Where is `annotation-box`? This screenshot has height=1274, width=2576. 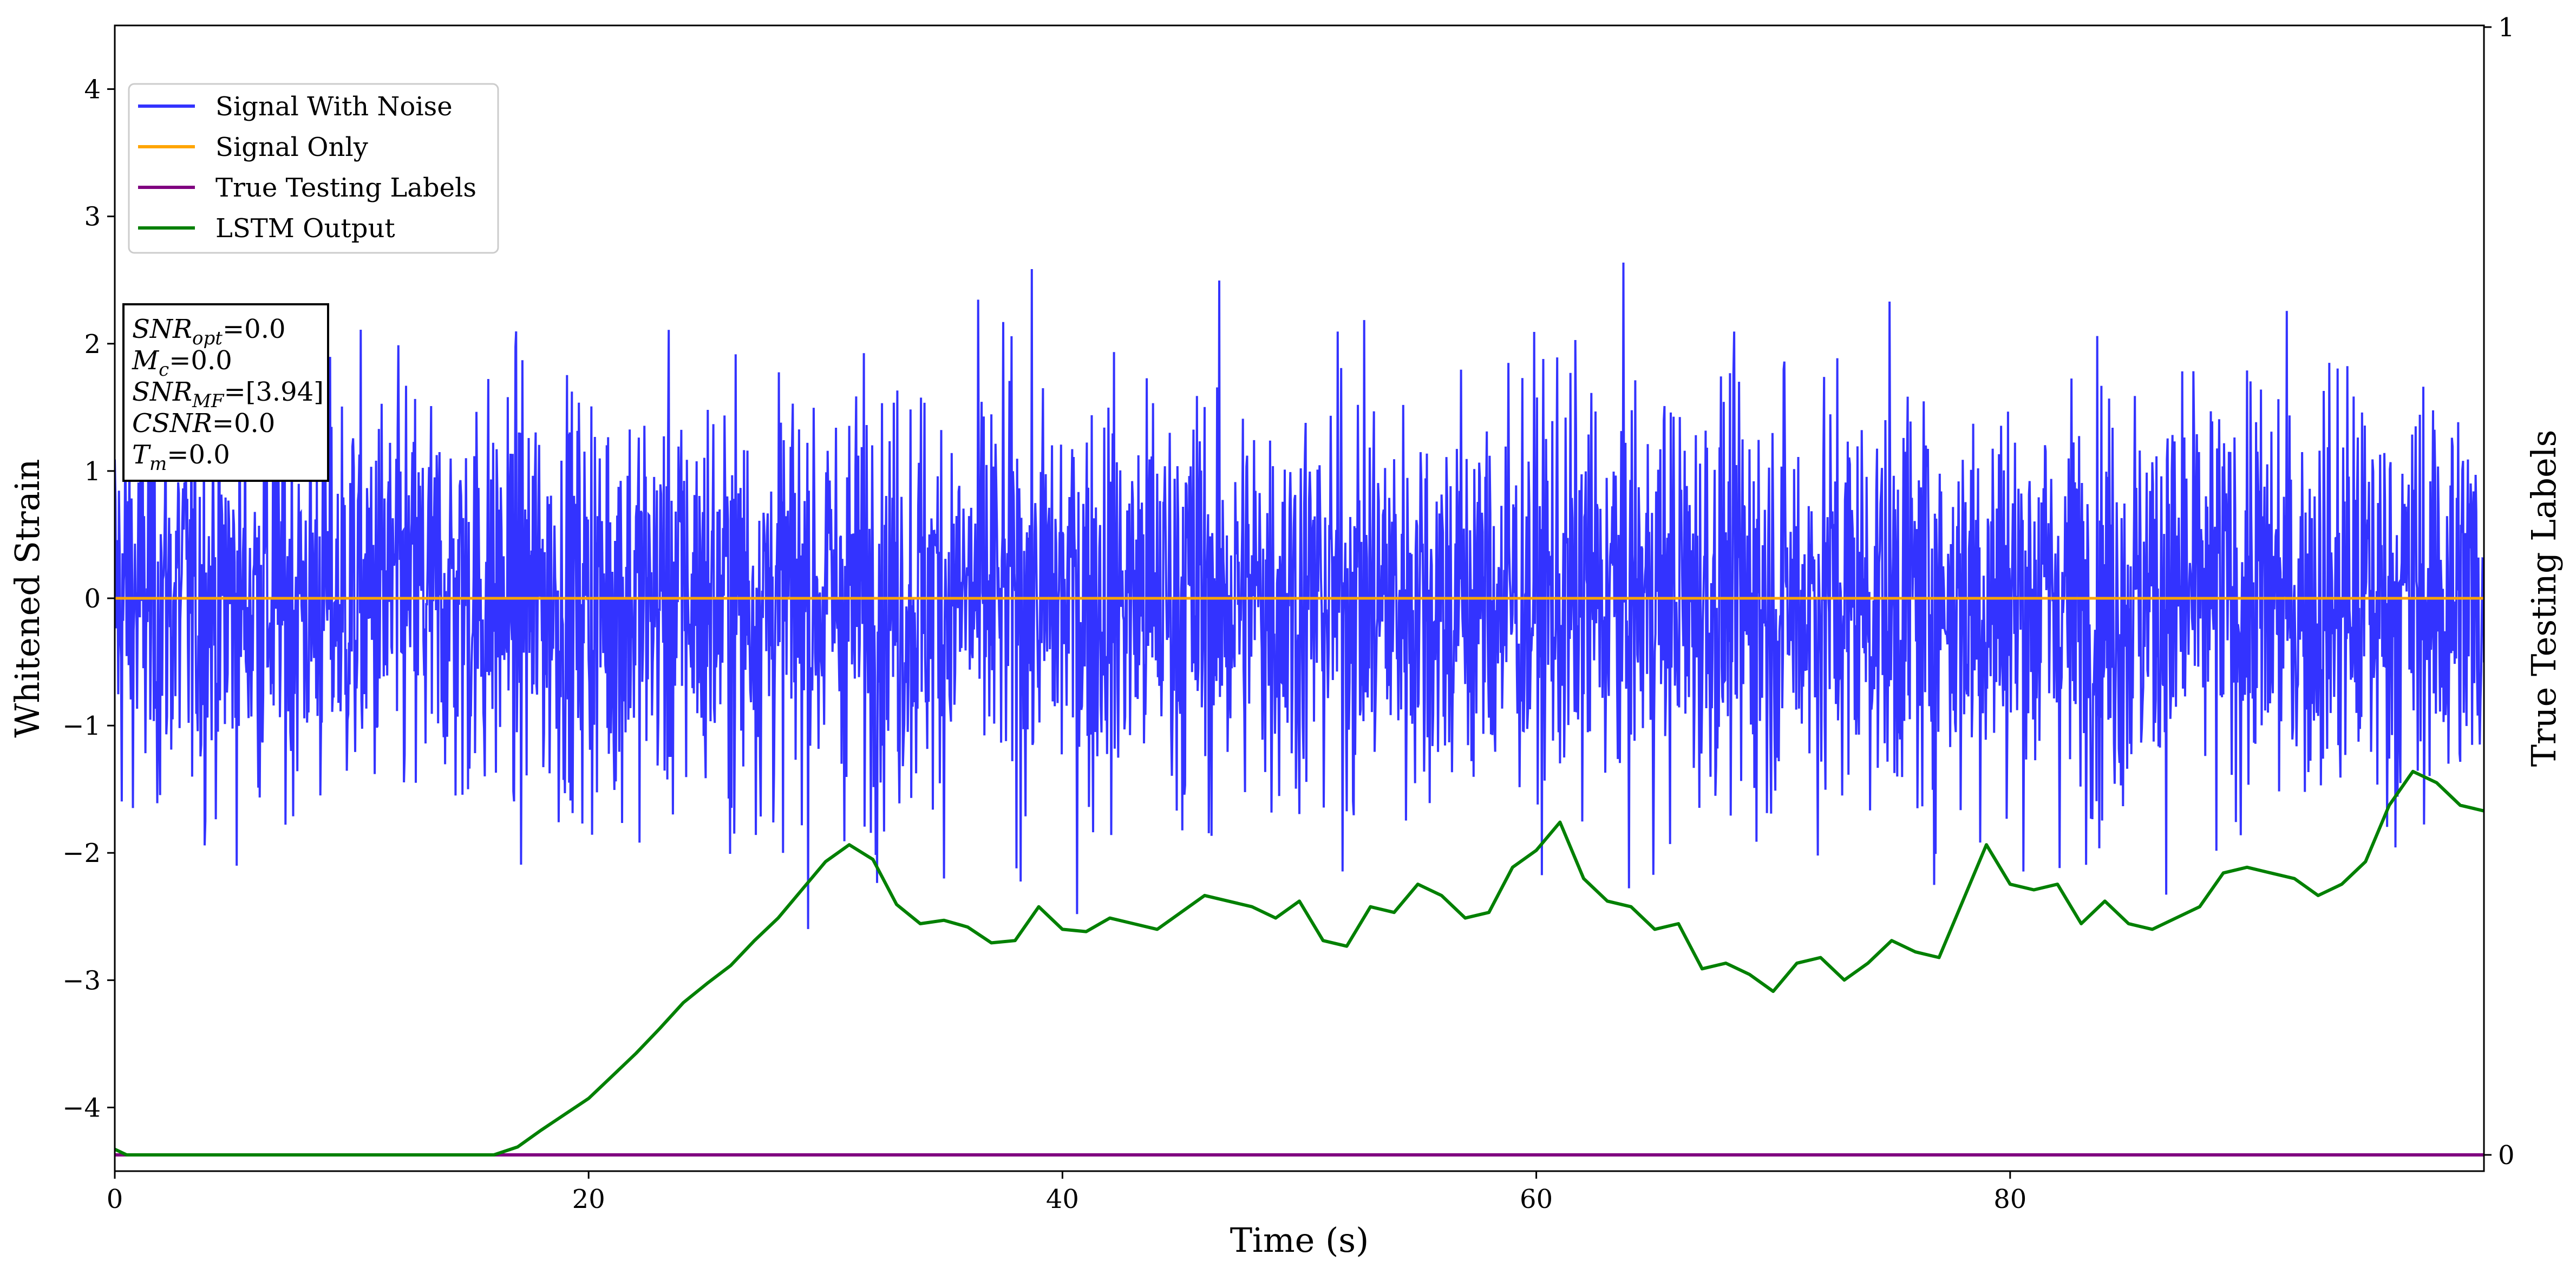 annotation-box is located at coordinates (225, 392).